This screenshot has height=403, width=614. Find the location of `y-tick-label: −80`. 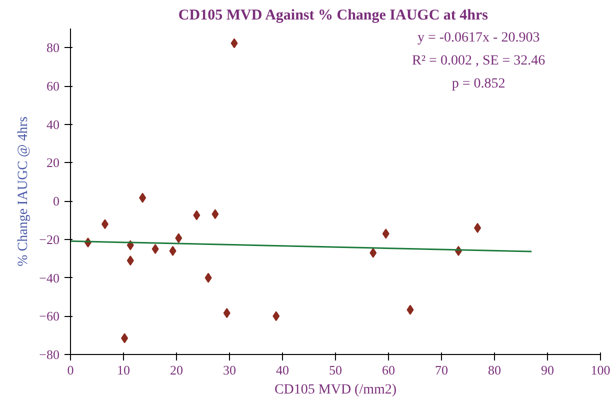

y-tick-label: −80 is located at coordinates (49, 354).